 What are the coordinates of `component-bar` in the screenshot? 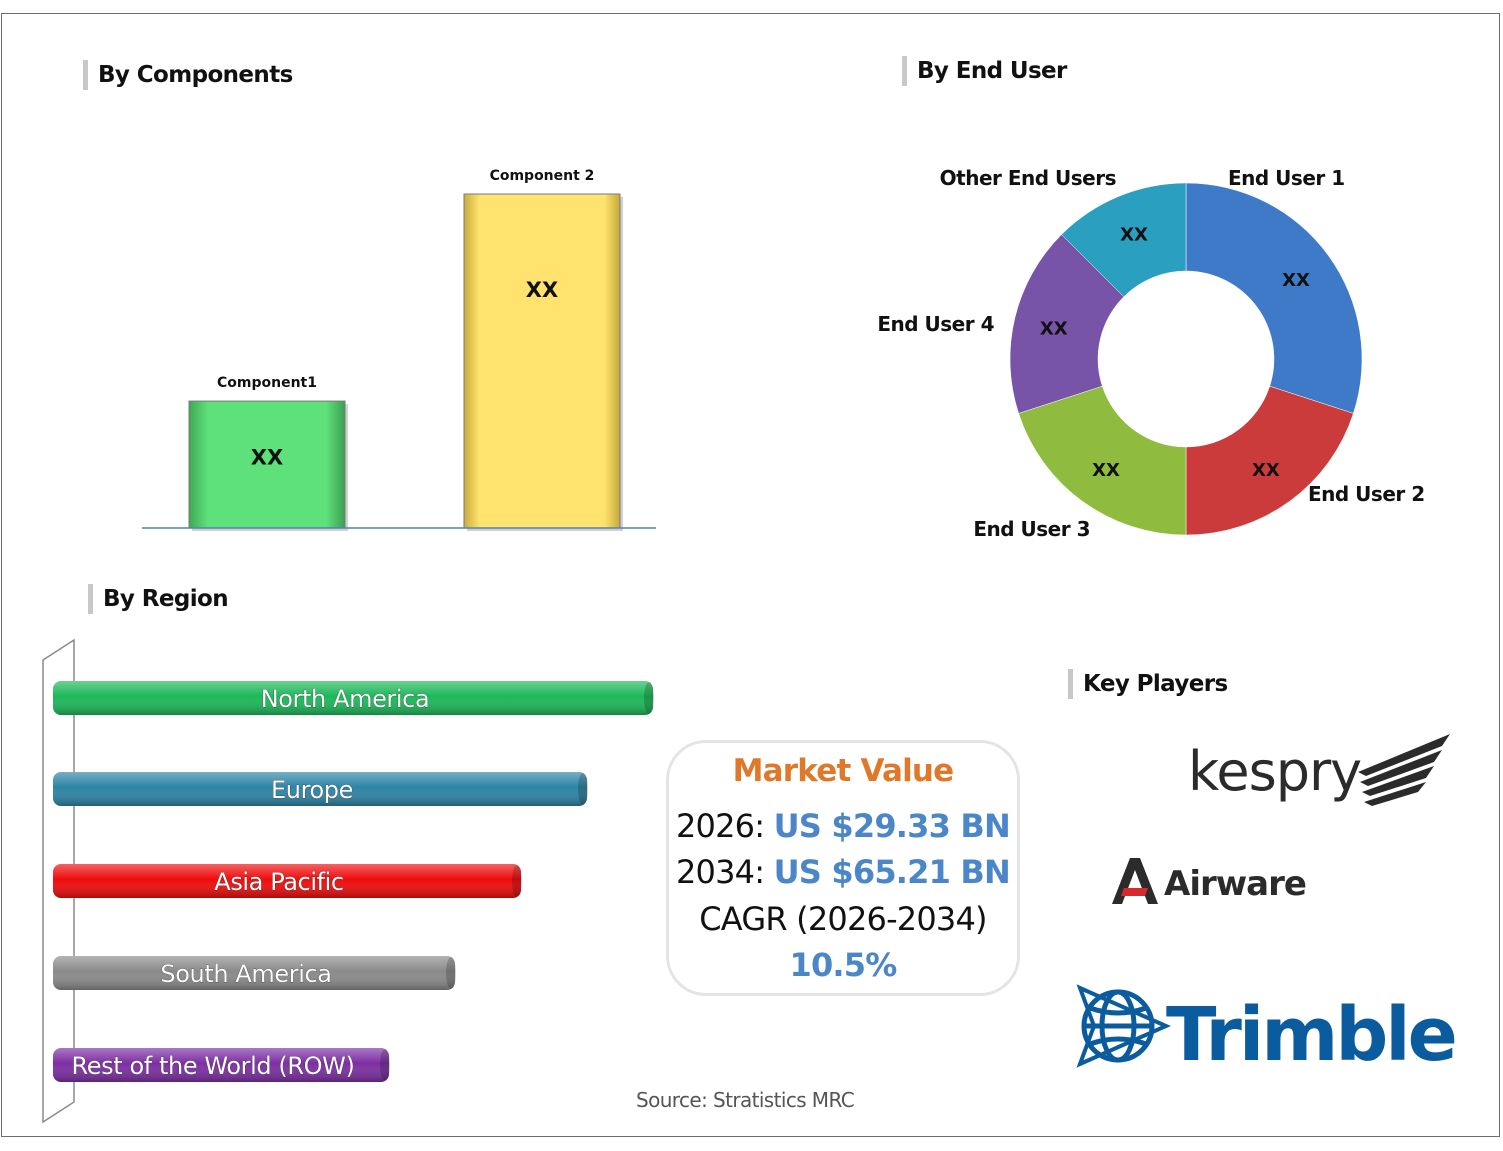 It's located at (267, 464).